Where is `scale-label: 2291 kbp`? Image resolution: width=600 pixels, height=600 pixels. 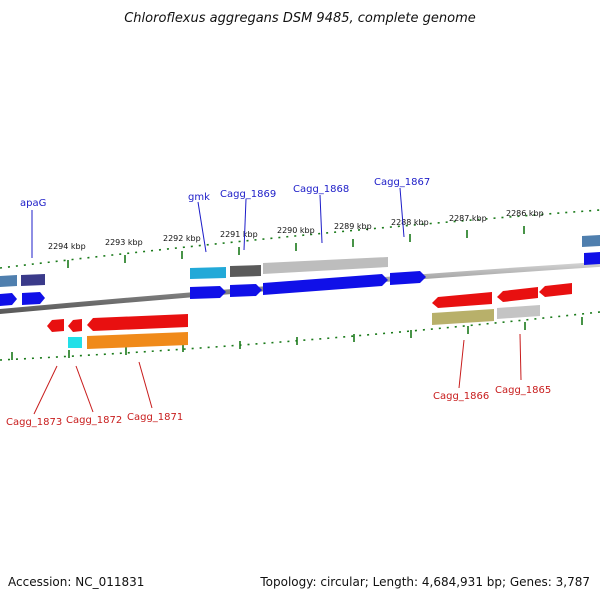 scale-label: 2291 kbp is located at coordinates (239, 234).